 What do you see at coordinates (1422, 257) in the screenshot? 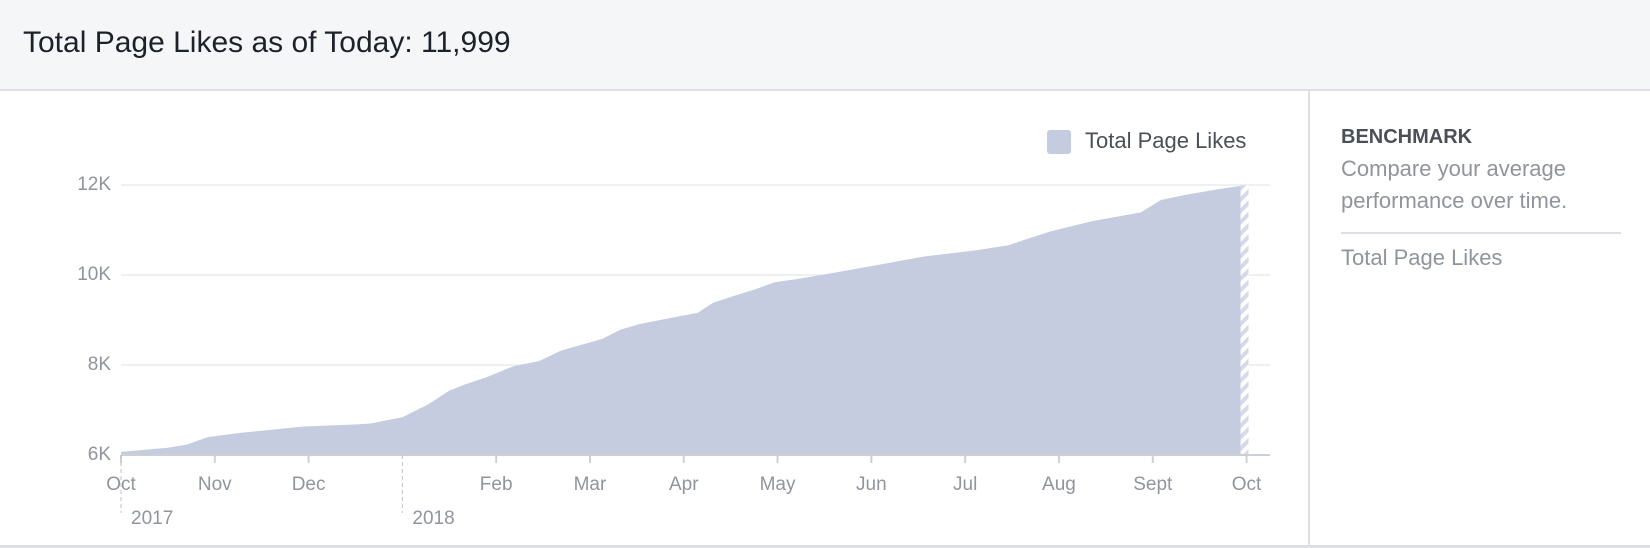
I see `sidebar-metric: Total Page Likes` at bounding box center [1422, 257].